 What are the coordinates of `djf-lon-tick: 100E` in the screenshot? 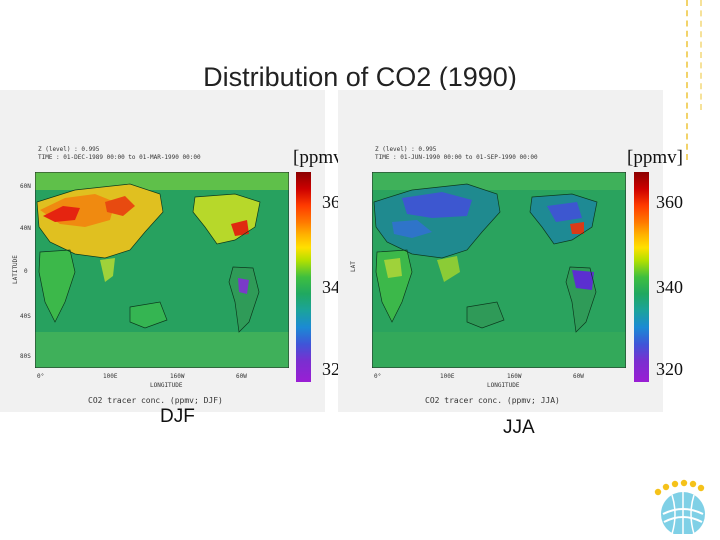 It's located at (110, 376).